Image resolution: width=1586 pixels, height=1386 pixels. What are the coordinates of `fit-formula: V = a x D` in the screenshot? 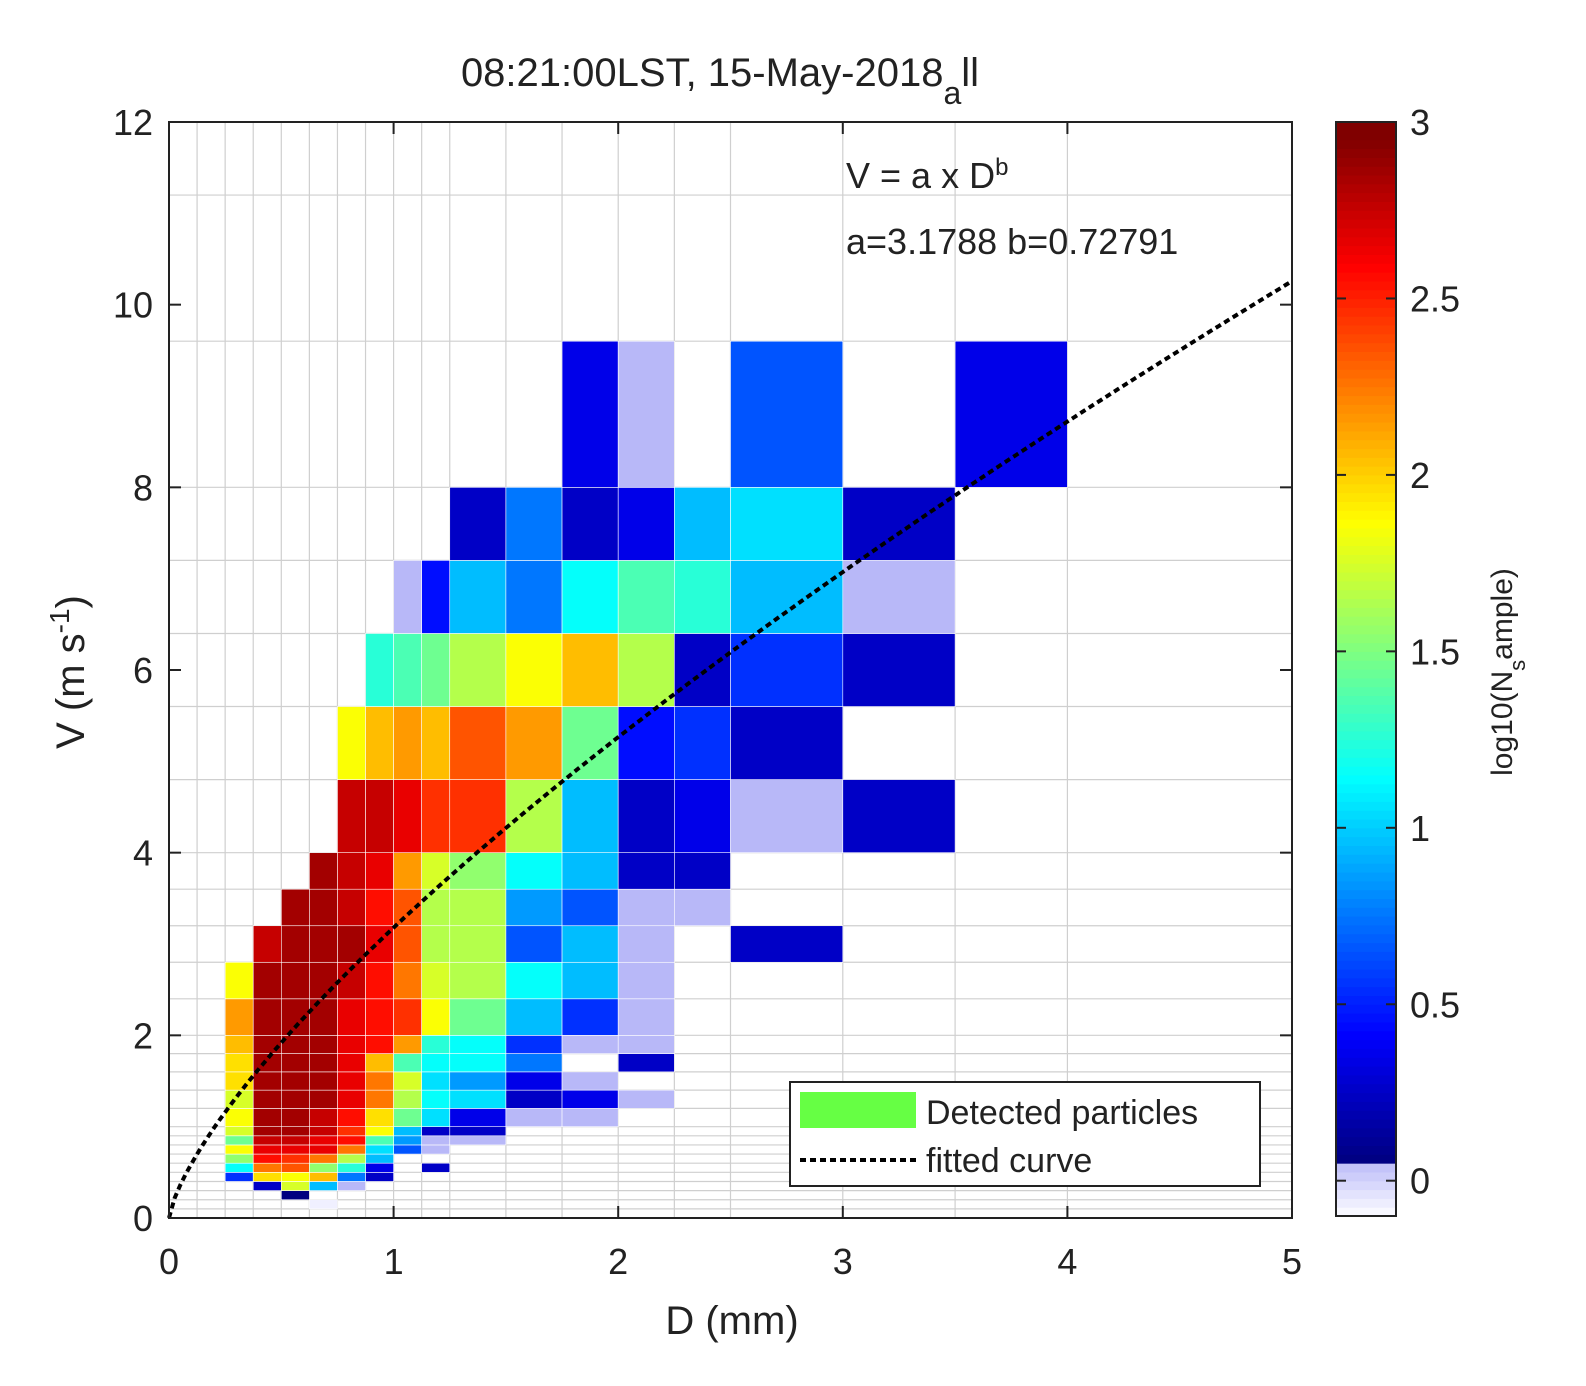 It's located at (920, 175).